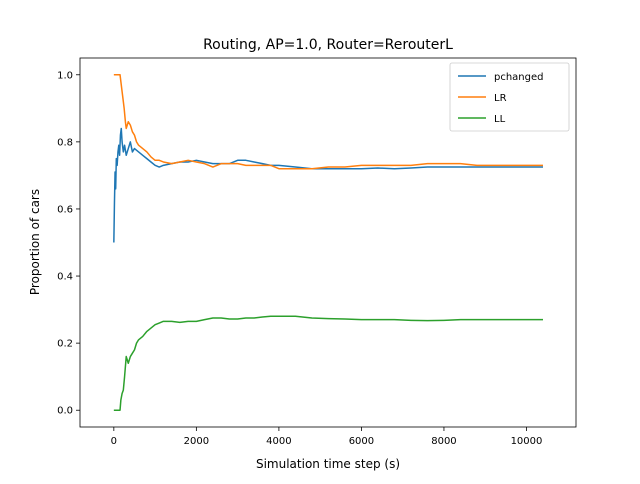  I want to click on y-tick-label: 0.0, so click(65, 411).